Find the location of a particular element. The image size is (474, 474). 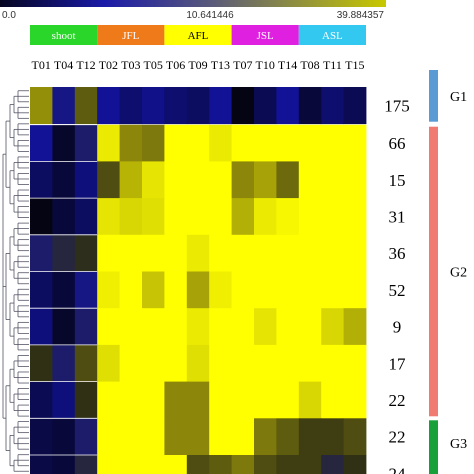

tissue-label: AFL is located at coordinates (198, 36).